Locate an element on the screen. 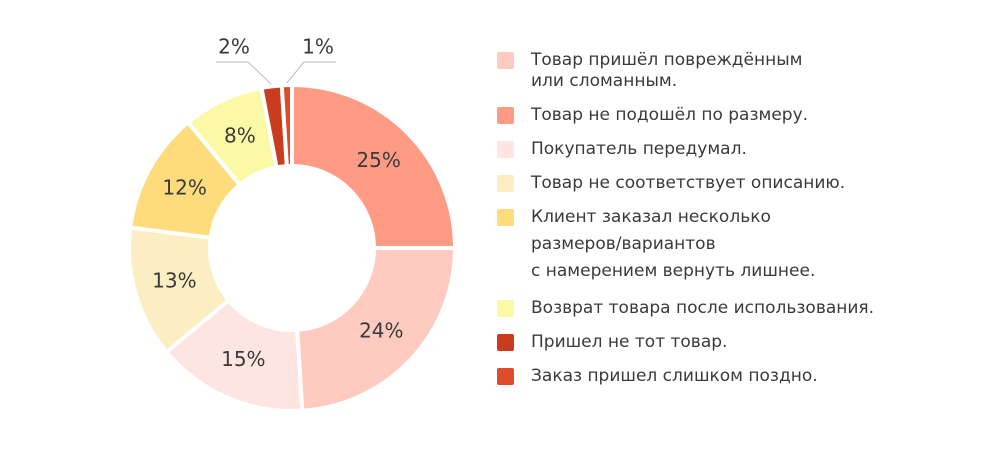  data-label: 1% is located at coordinates (318, 47).